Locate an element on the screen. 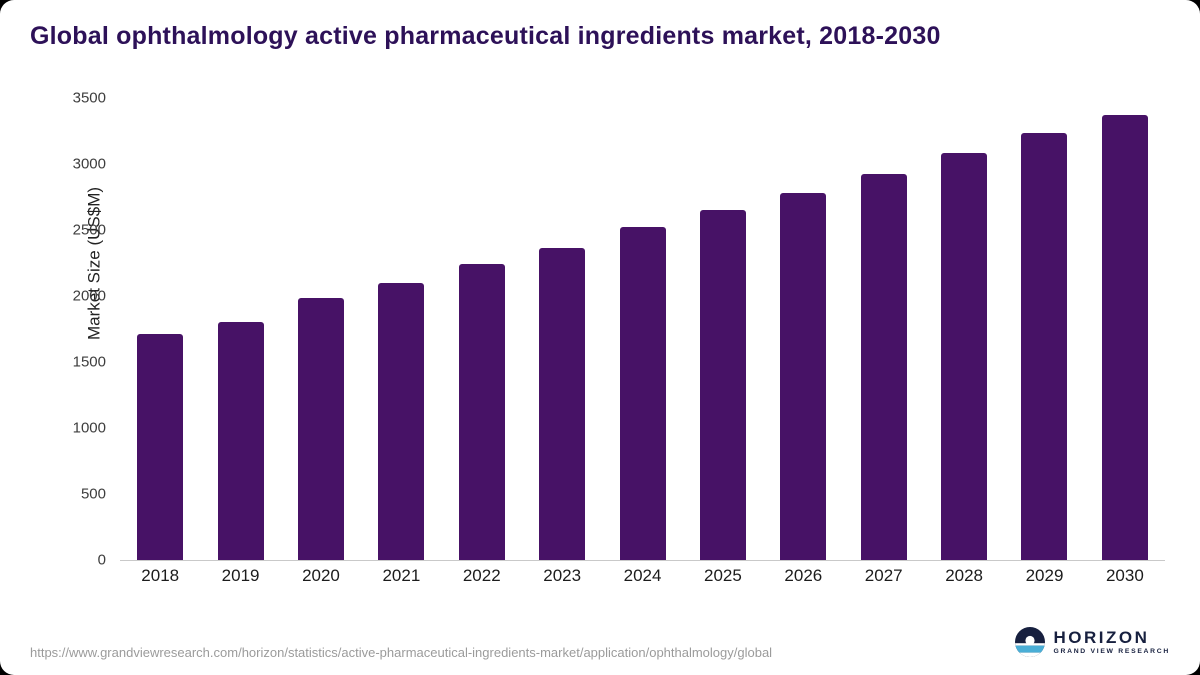 The height and width of the screenshot is (675, 1200). bar-2028 is located at coordinates (964, 356).